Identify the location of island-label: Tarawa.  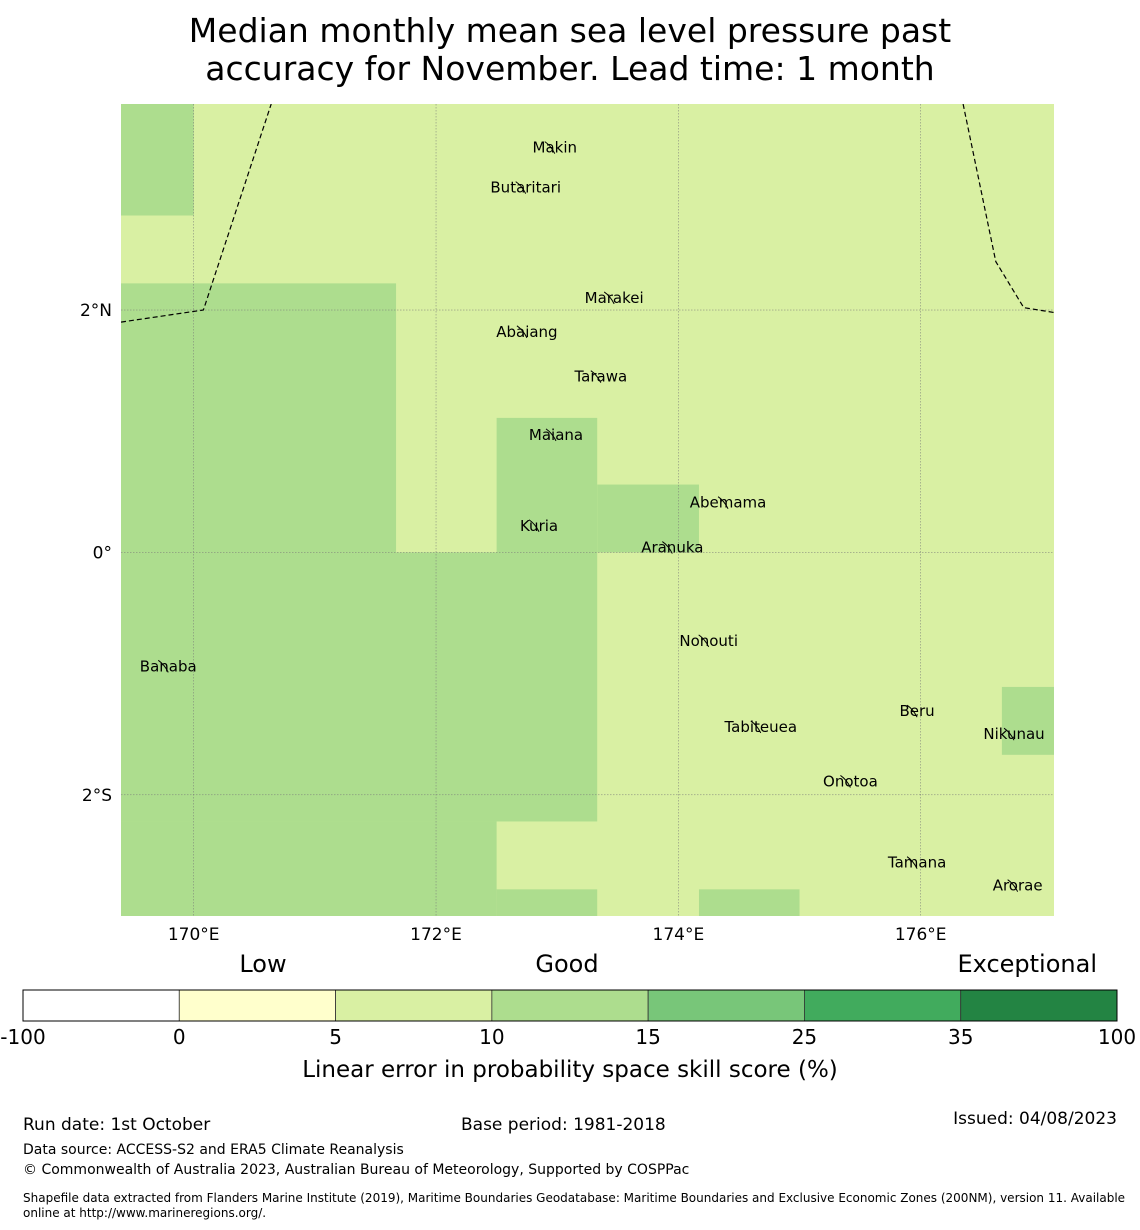
(600, 377).